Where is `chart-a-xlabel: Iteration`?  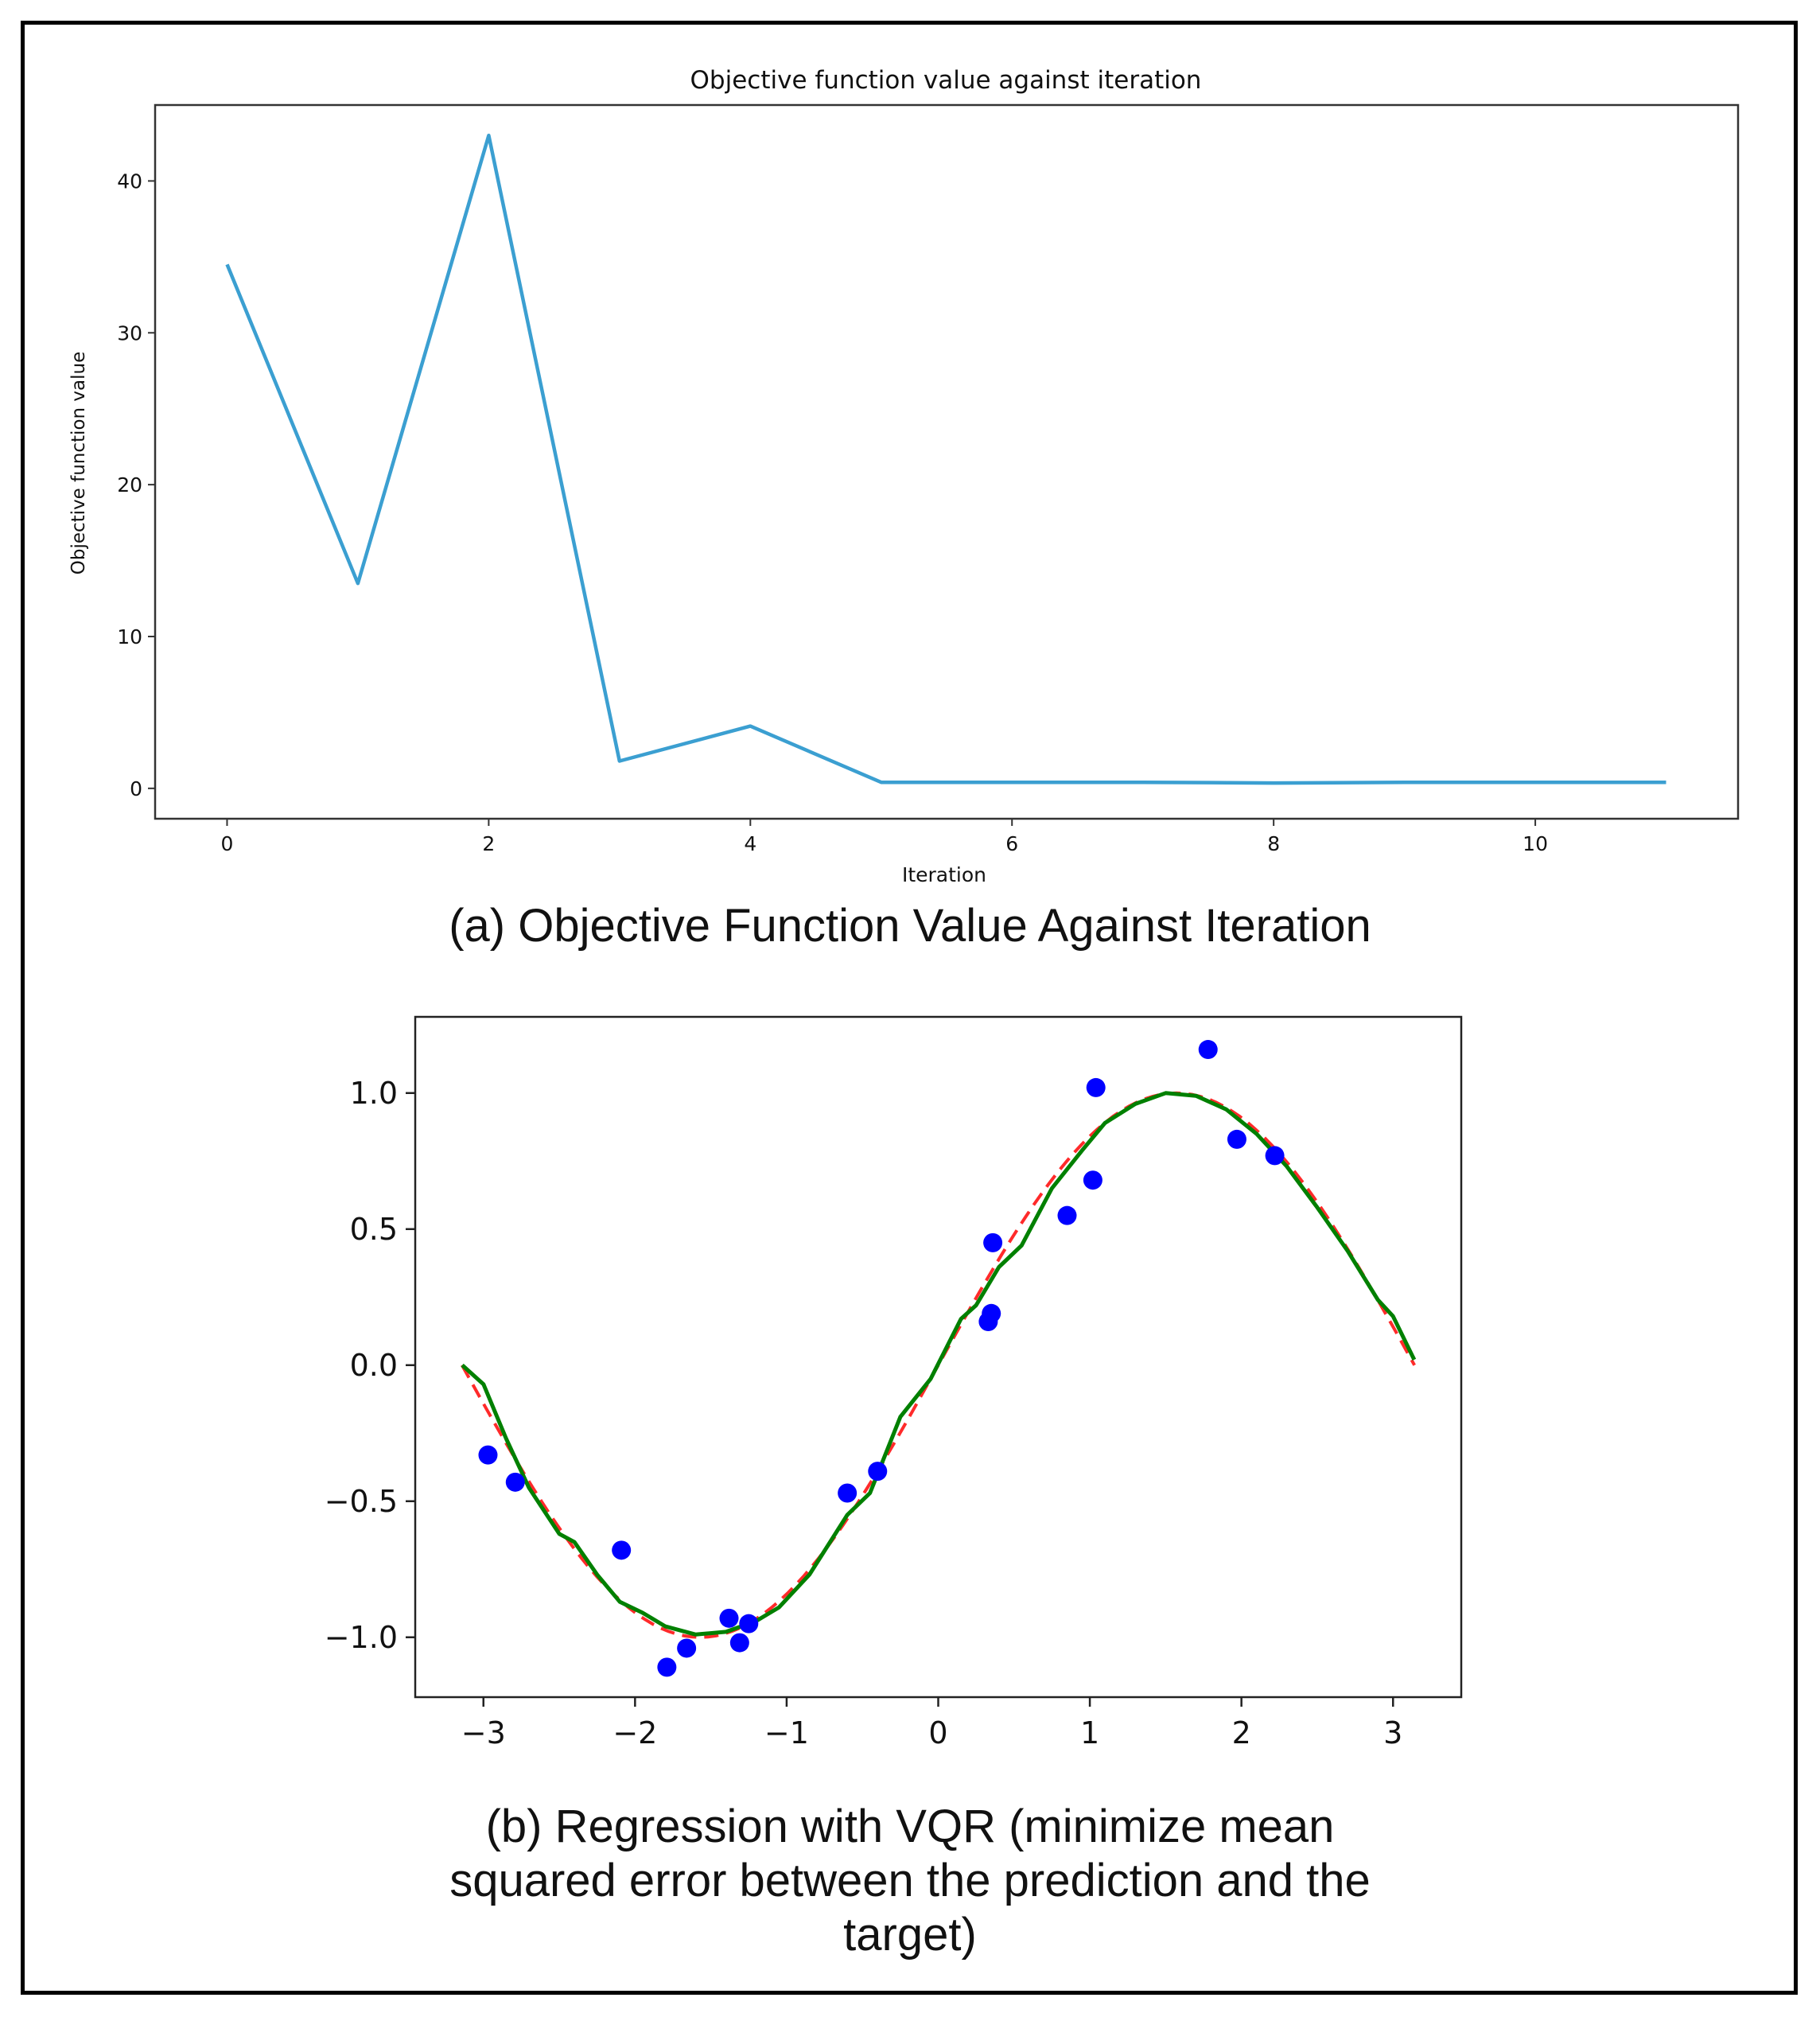 chart-a-xlabel: Iteration is located at coordinates (944, 874).